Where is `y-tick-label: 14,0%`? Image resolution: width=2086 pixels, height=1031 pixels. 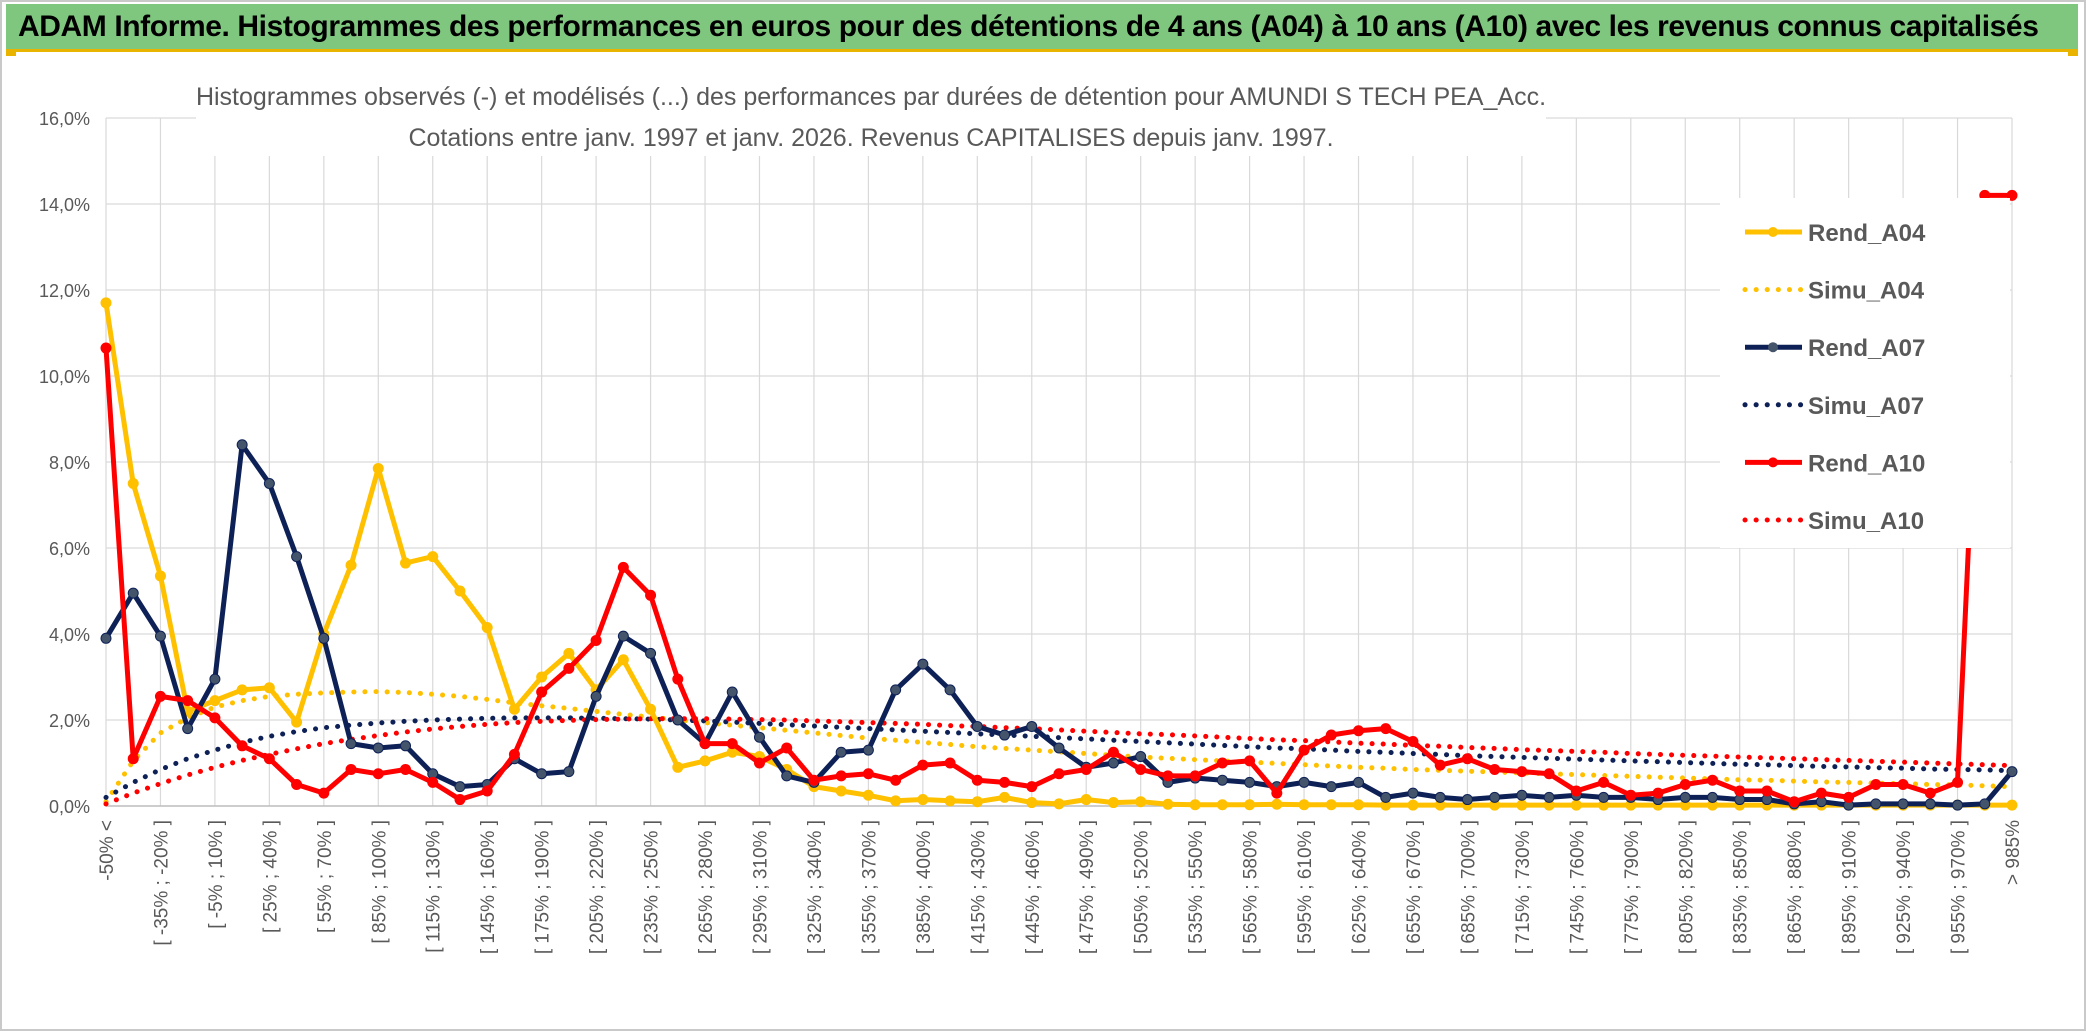
y-tick-label: 14,0% is located at coordinates (64, 205).